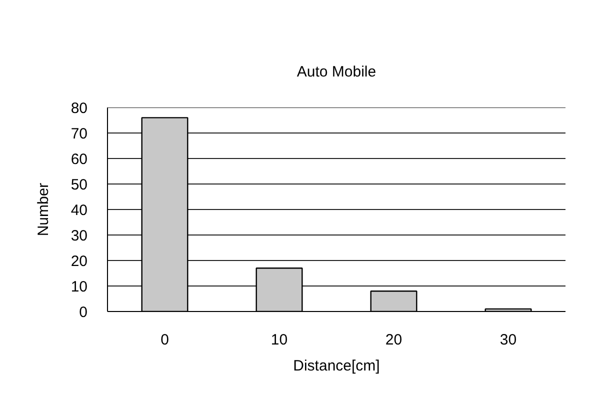 The height and width of the screenshot is (406, 612). I want to click on y-tick-label: 40, so click(79, 210).